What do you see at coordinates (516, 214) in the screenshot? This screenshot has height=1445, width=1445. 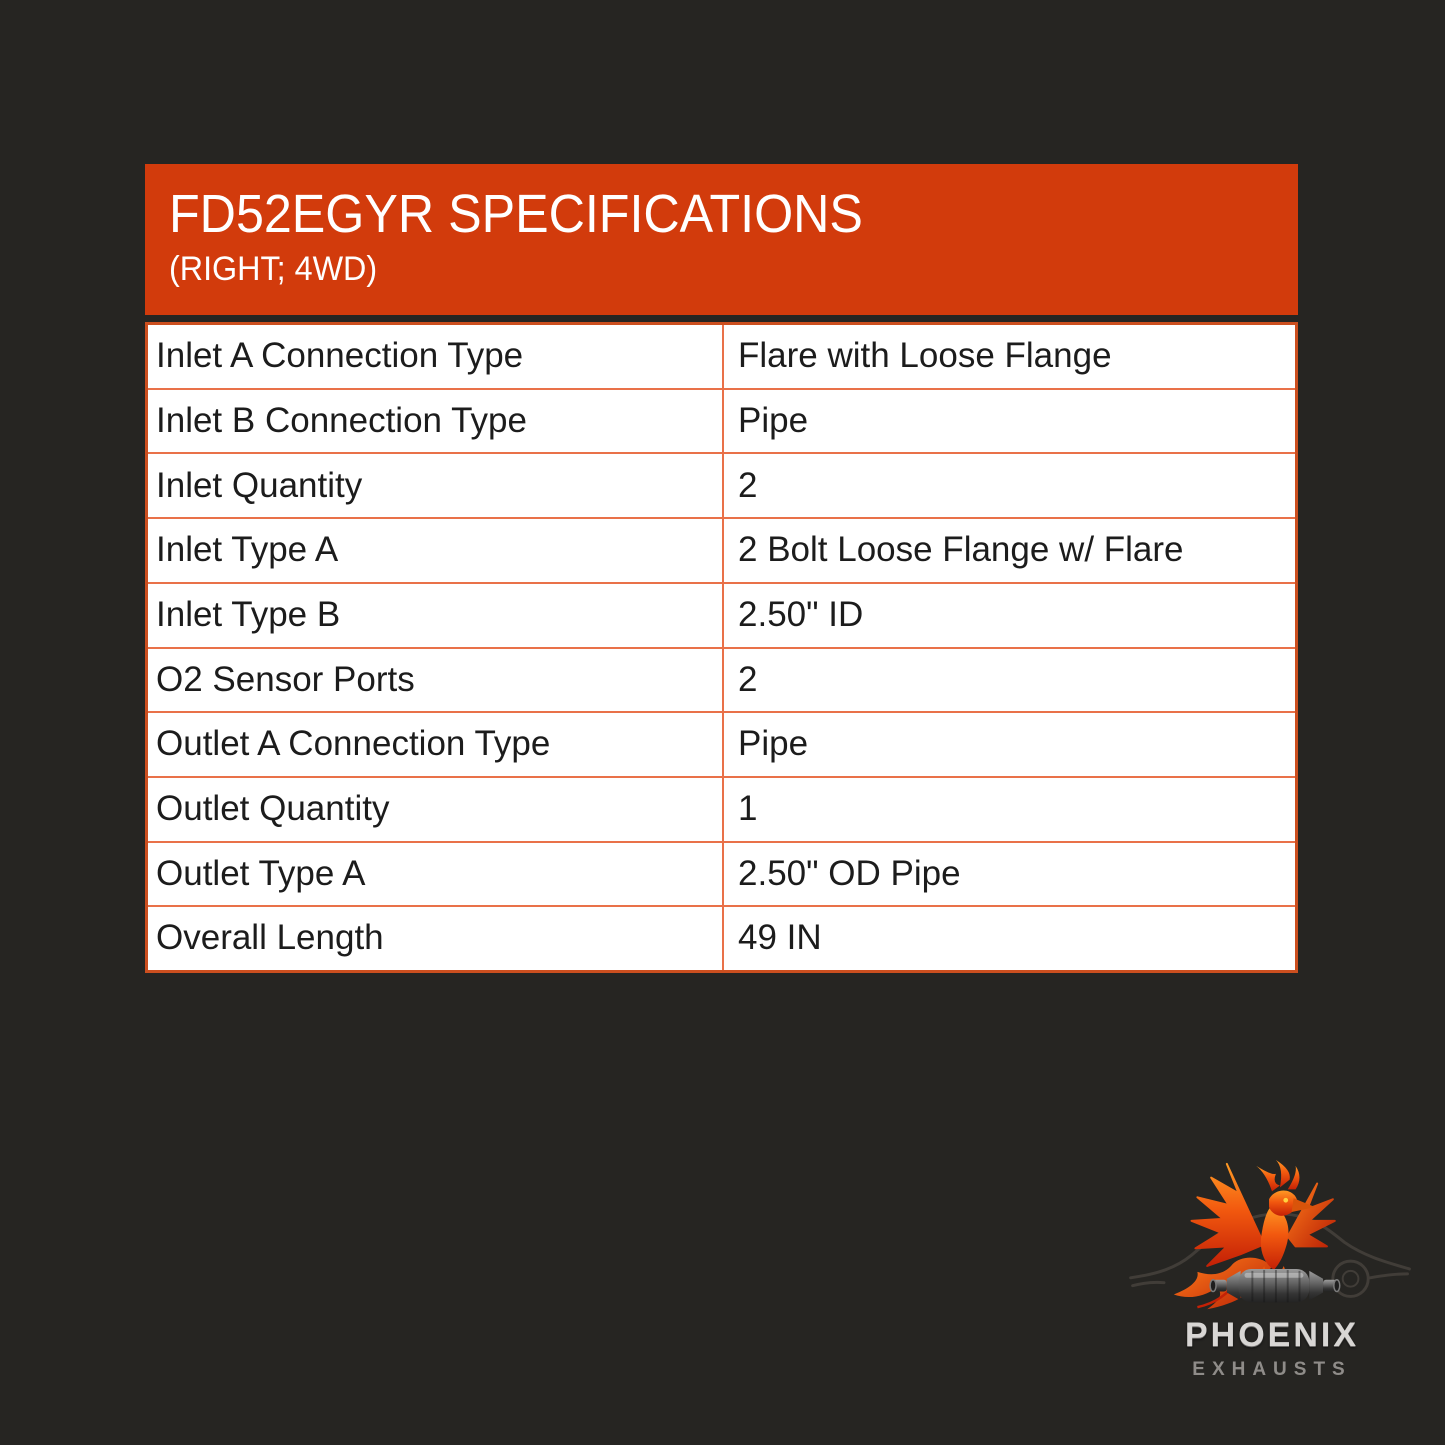 I see `page-title: FD52EGYR SPECIFICATIONS` at bounding box center [516, 214].